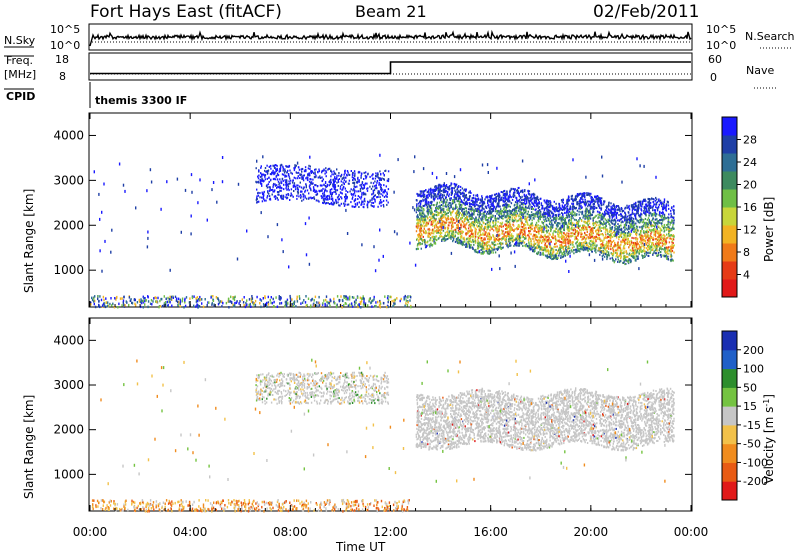  Describe the element at coordinates (391, 11) in the screenshot. I see `beam-title: Beam 21` at that location.